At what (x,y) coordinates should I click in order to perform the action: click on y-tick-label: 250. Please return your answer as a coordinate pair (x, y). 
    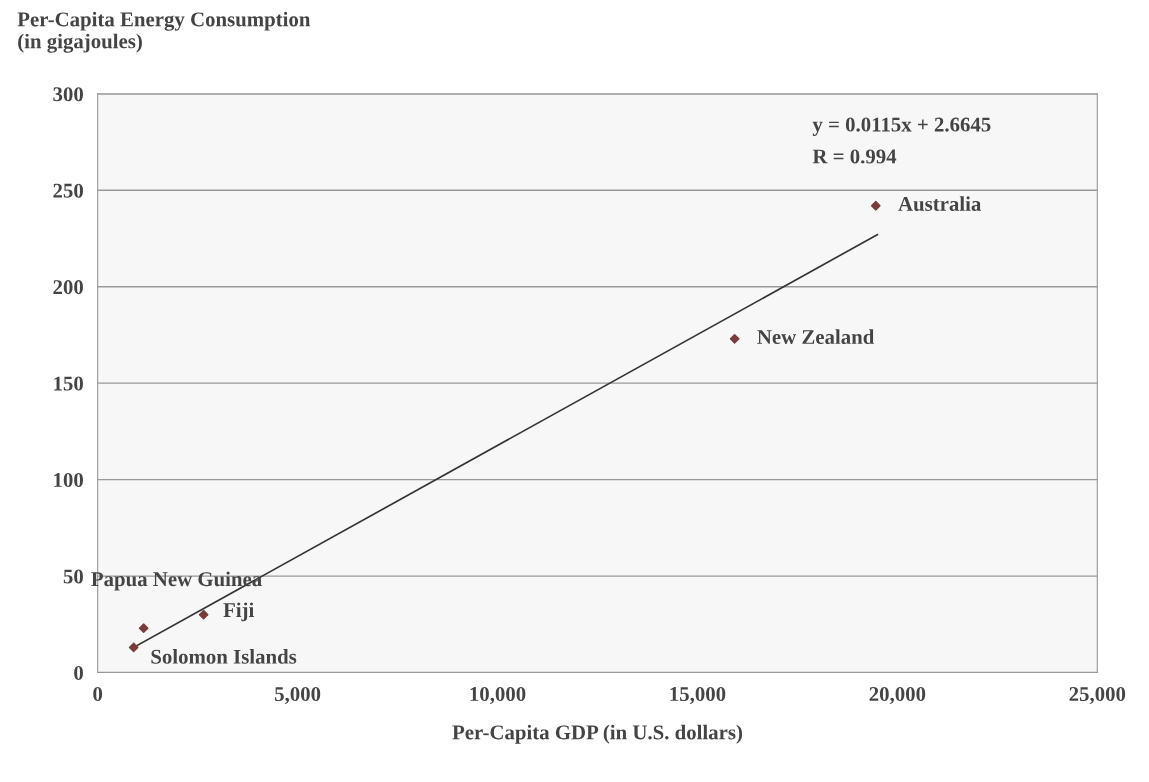
    Looking at the image, I should click on (68, 190).